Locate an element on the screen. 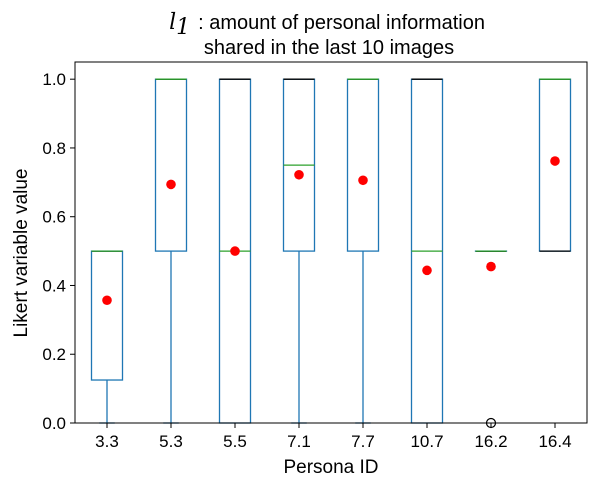  x-tick-label: 5.5 is located at coordinates (235, 441).